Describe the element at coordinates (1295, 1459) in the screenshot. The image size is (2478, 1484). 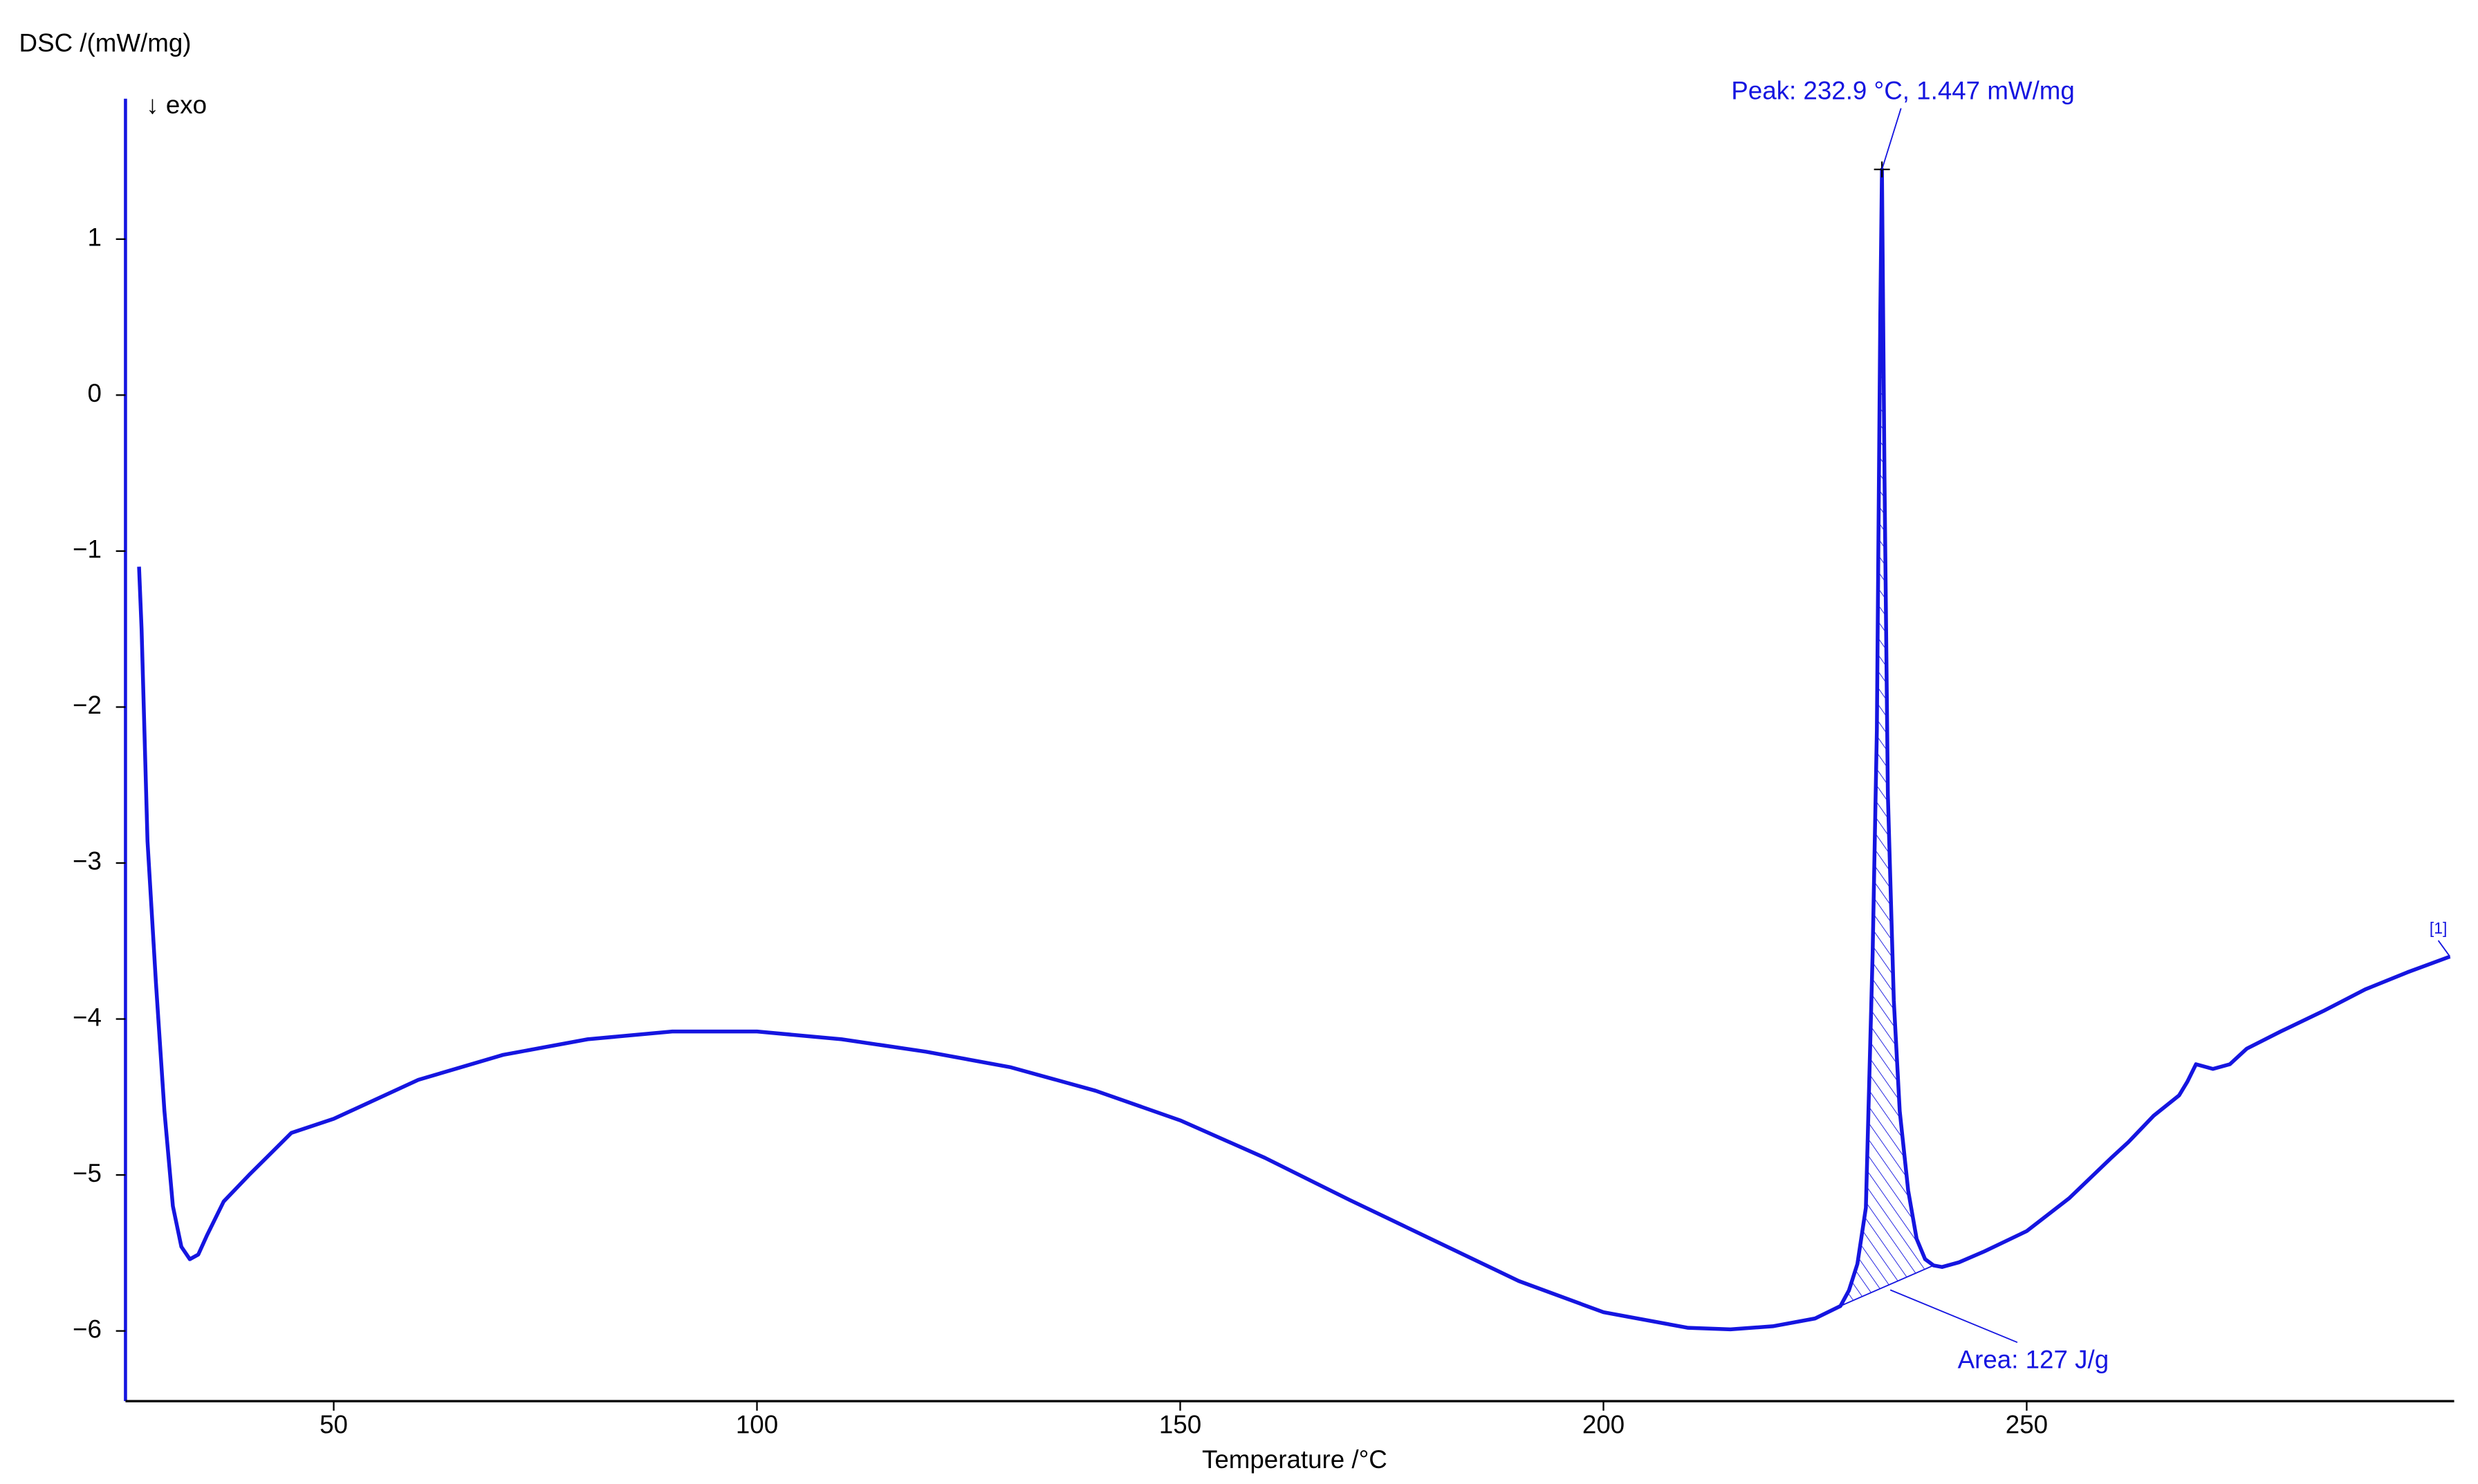
I see `x-axis-label: Temperature /°C` at that location.